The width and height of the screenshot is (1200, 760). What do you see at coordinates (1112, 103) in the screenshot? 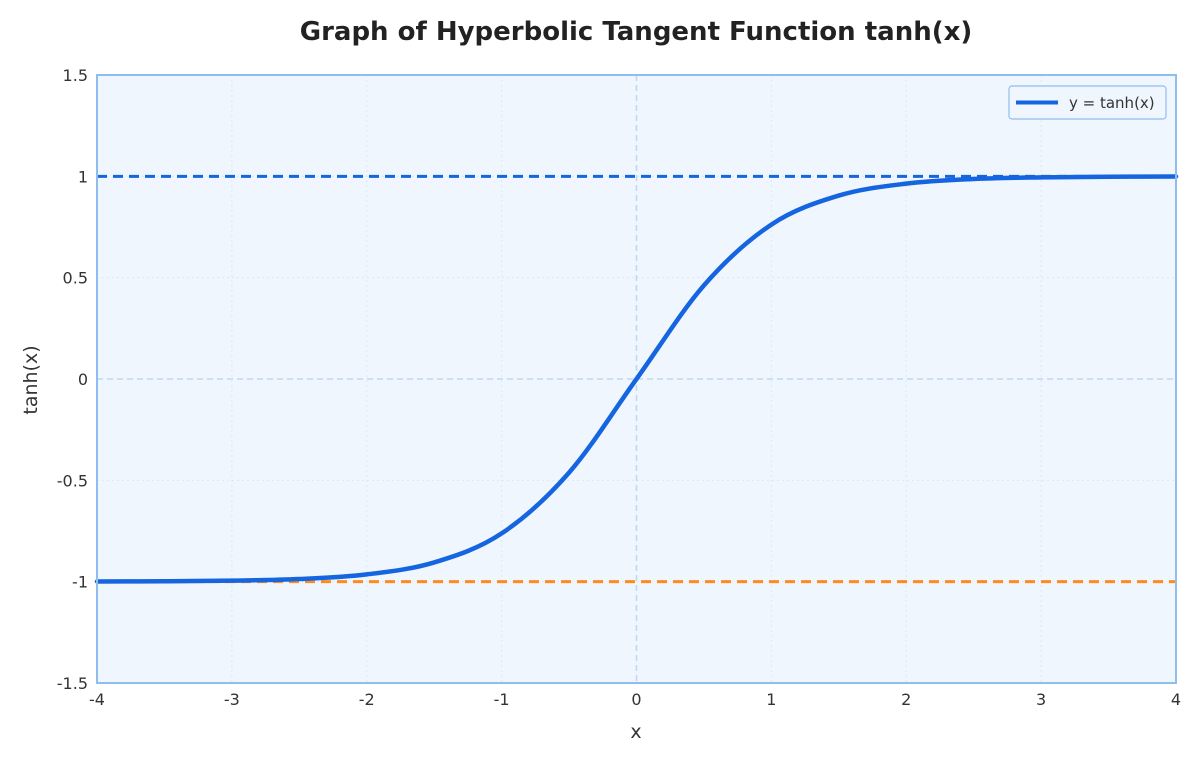
I see `legend-label: y = tanh(x)` at bounding box center [1112, 103].